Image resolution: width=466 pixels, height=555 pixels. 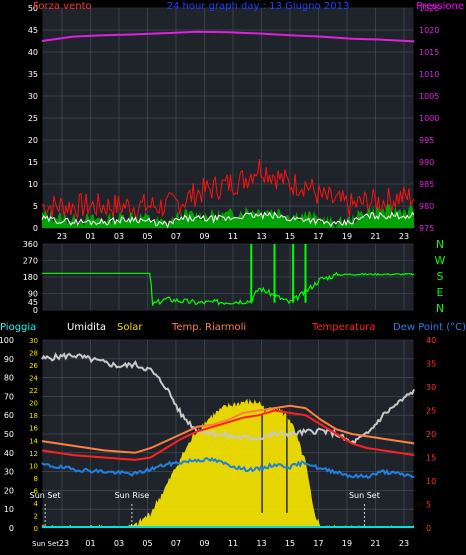 I want to click on chart-title: 24 hour graph day : 13 Giugno 2013, so click(x=258, y=6).